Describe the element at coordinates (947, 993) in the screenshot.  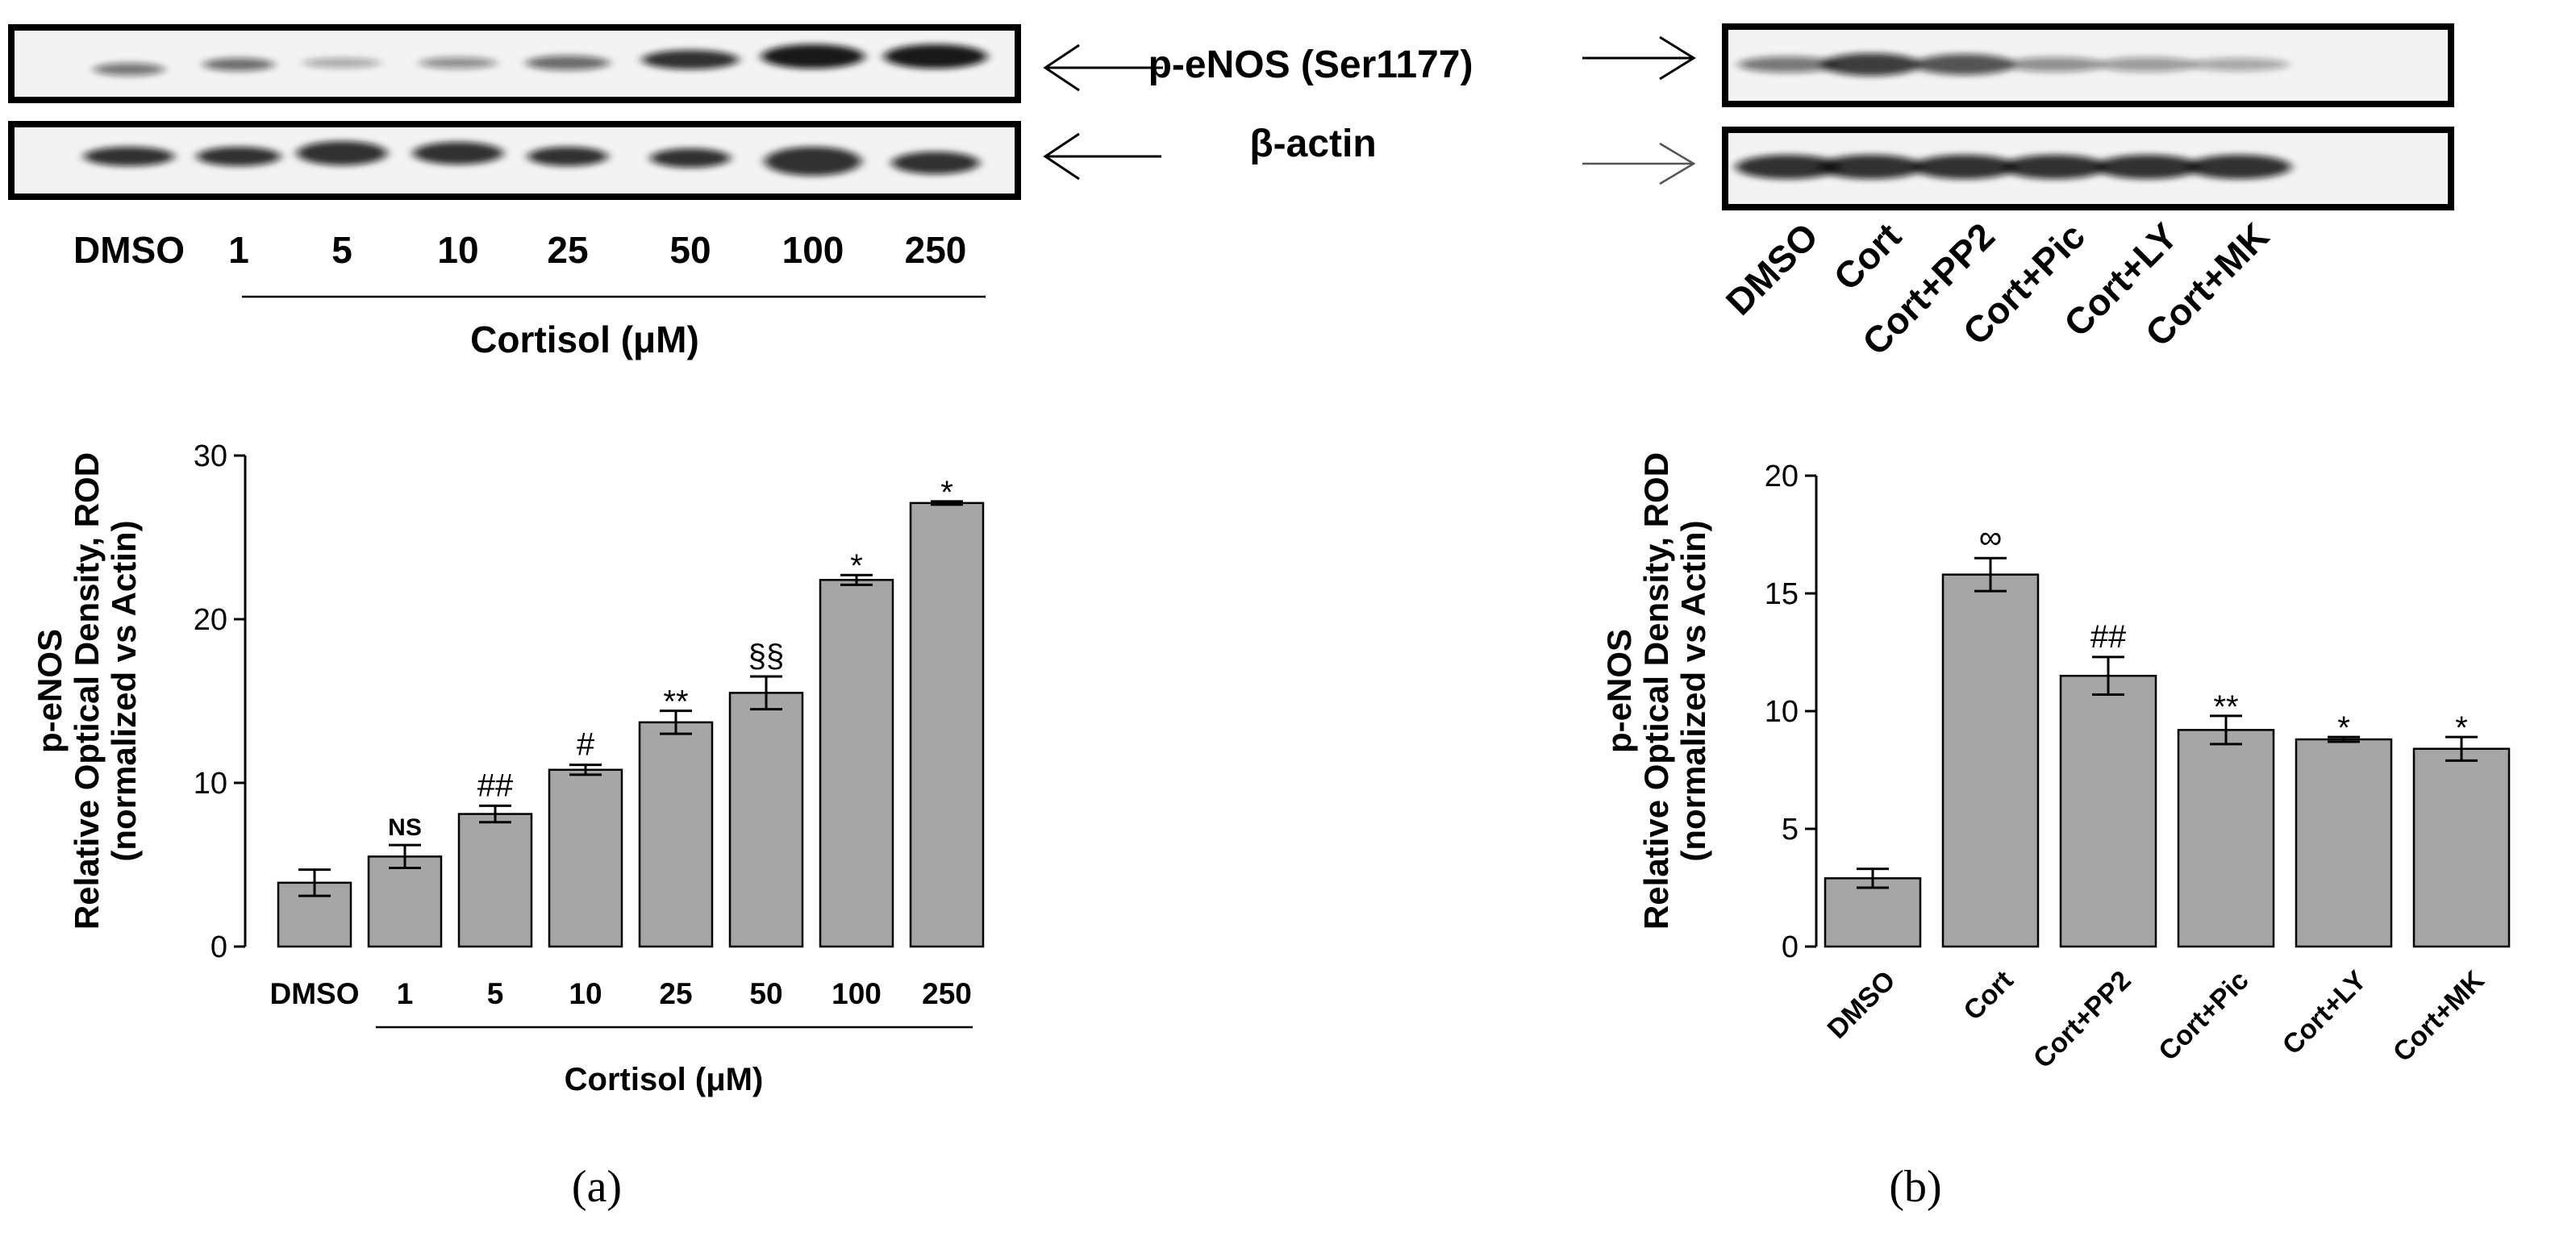
I see `x-tick-label: 250` at that location.